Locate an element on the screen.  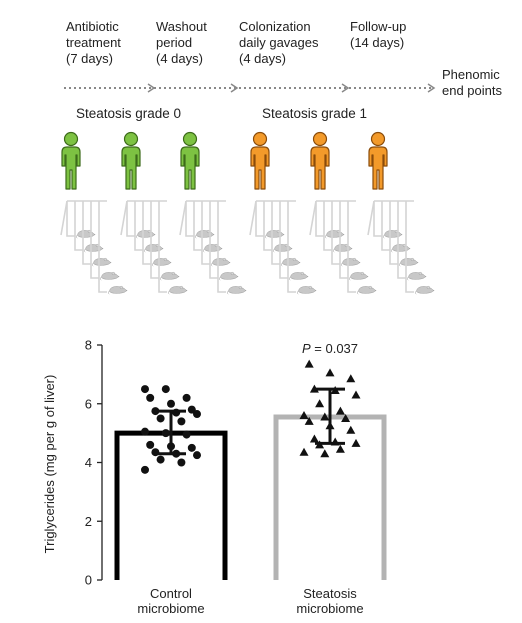
bars is located at coordinates (250, 497).